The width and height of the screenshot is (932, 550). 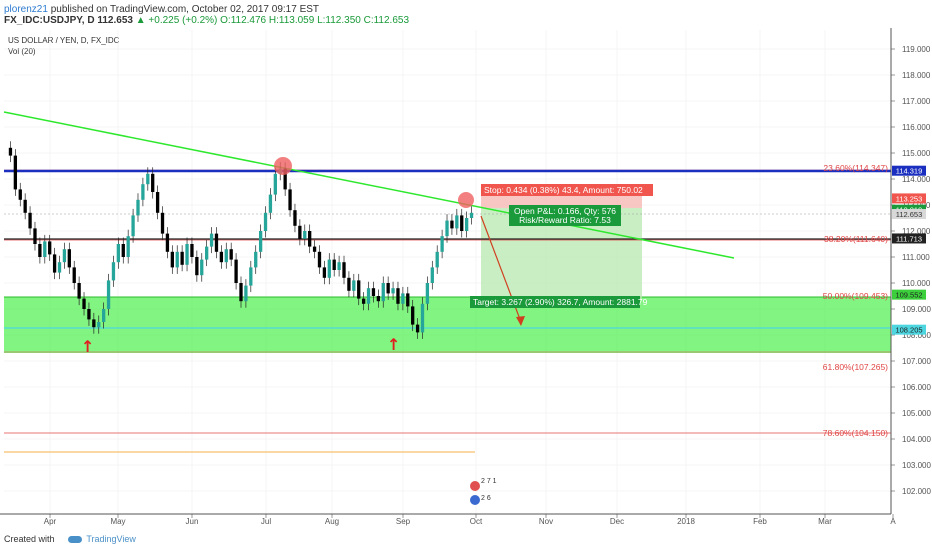 What do you see at coordinates (403, 521) in the screenshot?
I see `time-tick-label: Sep` at bounding box center [403, 521].